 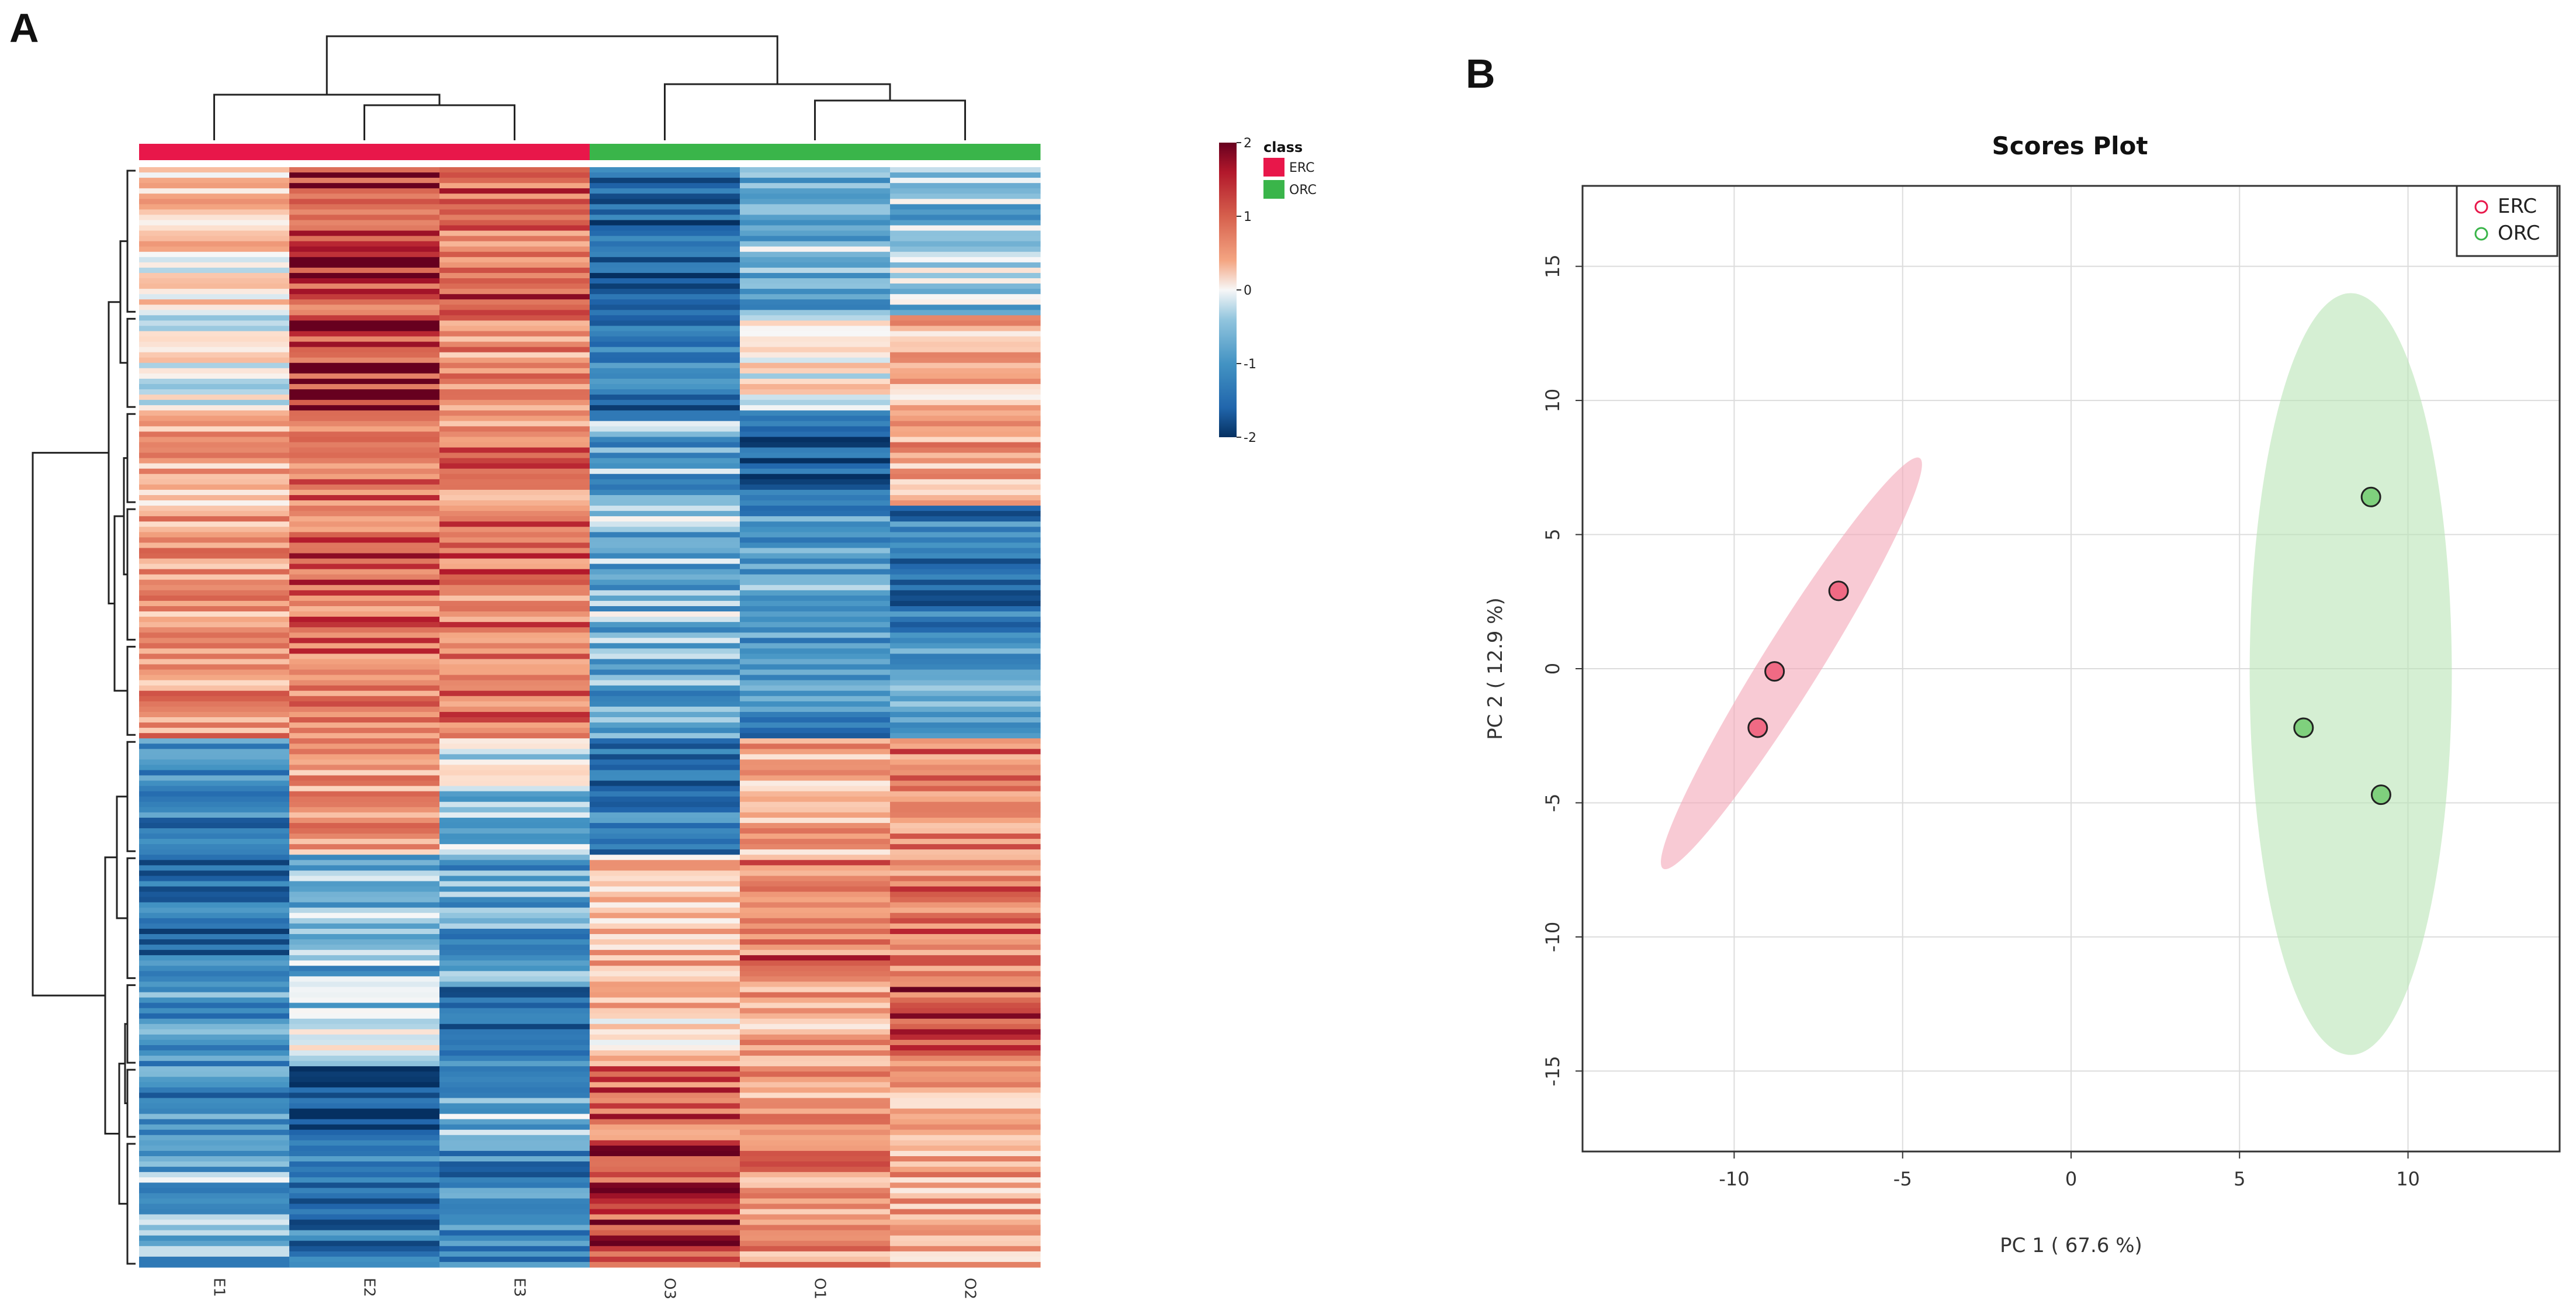 I want to click on class-legend-label: ERC, so click(x=1302, y=168).